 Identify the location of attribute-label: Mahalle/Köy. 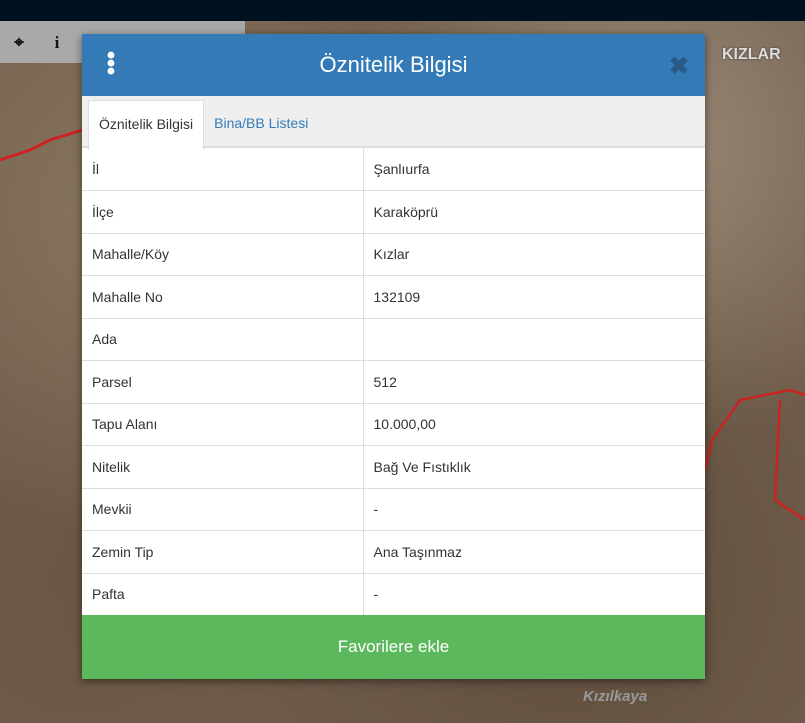
(223, 254).